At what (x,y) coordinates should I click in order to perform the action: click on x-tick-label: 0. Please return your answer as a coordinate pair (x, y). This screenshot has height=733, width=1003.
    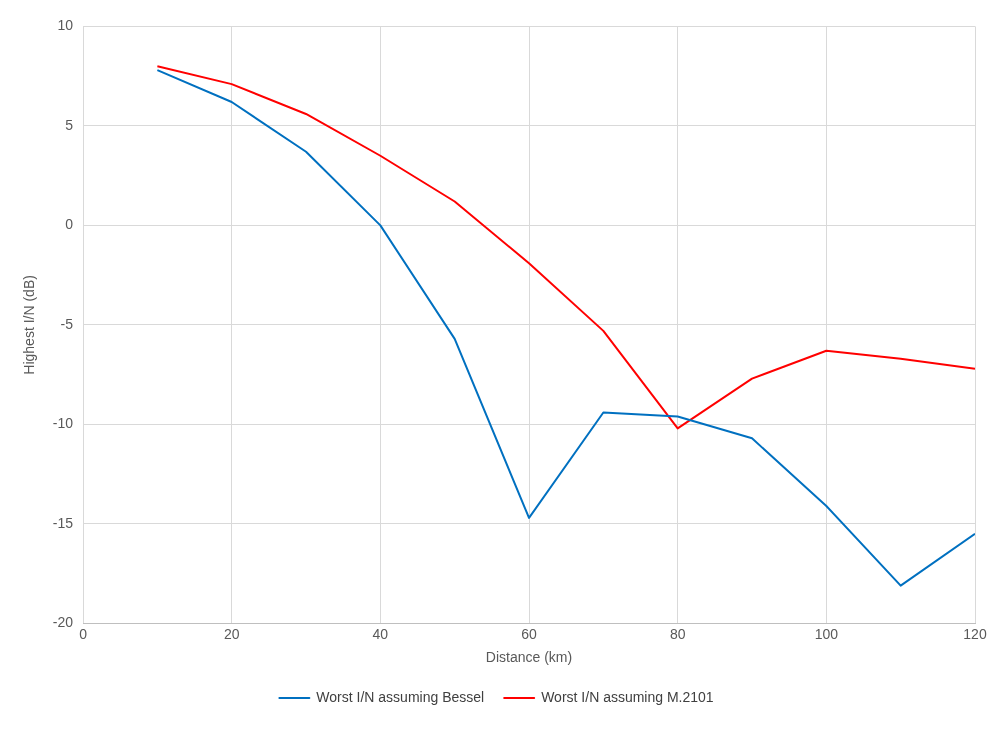
    Looking at the image, I should click on (83, 633).